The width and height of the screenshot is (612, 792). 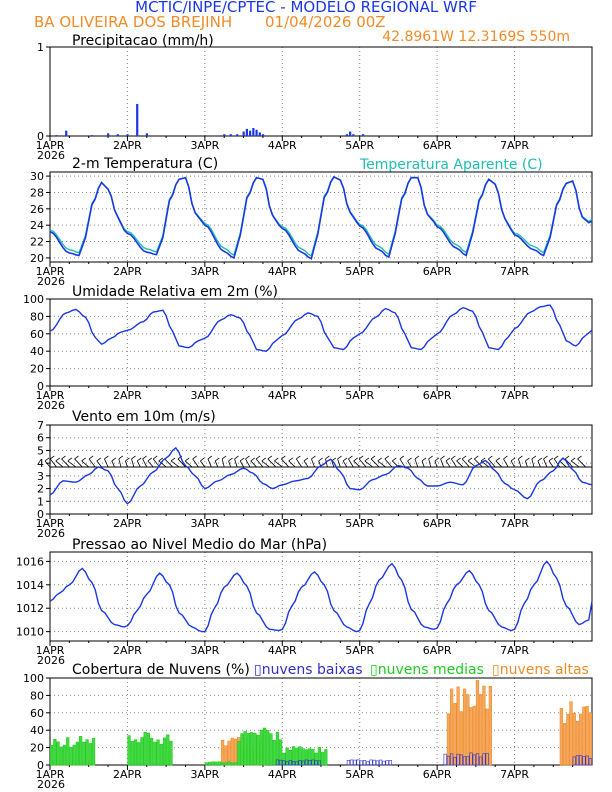 What do you see at coordinates (282, 774) in the screenshot?
I see `clouds-xtick-label: 4APR` at bounding box center [282, 774].